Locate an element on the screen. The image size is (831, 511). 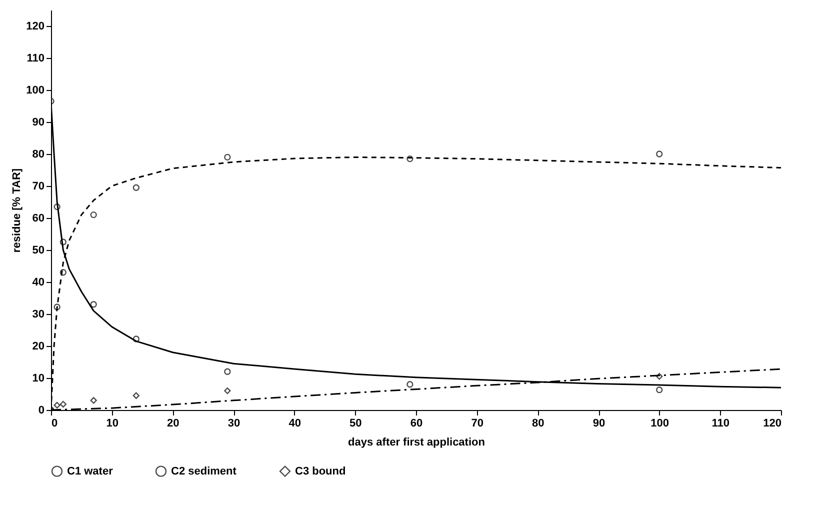
y-tick-label: 20 is located at coordinates (38, 346).